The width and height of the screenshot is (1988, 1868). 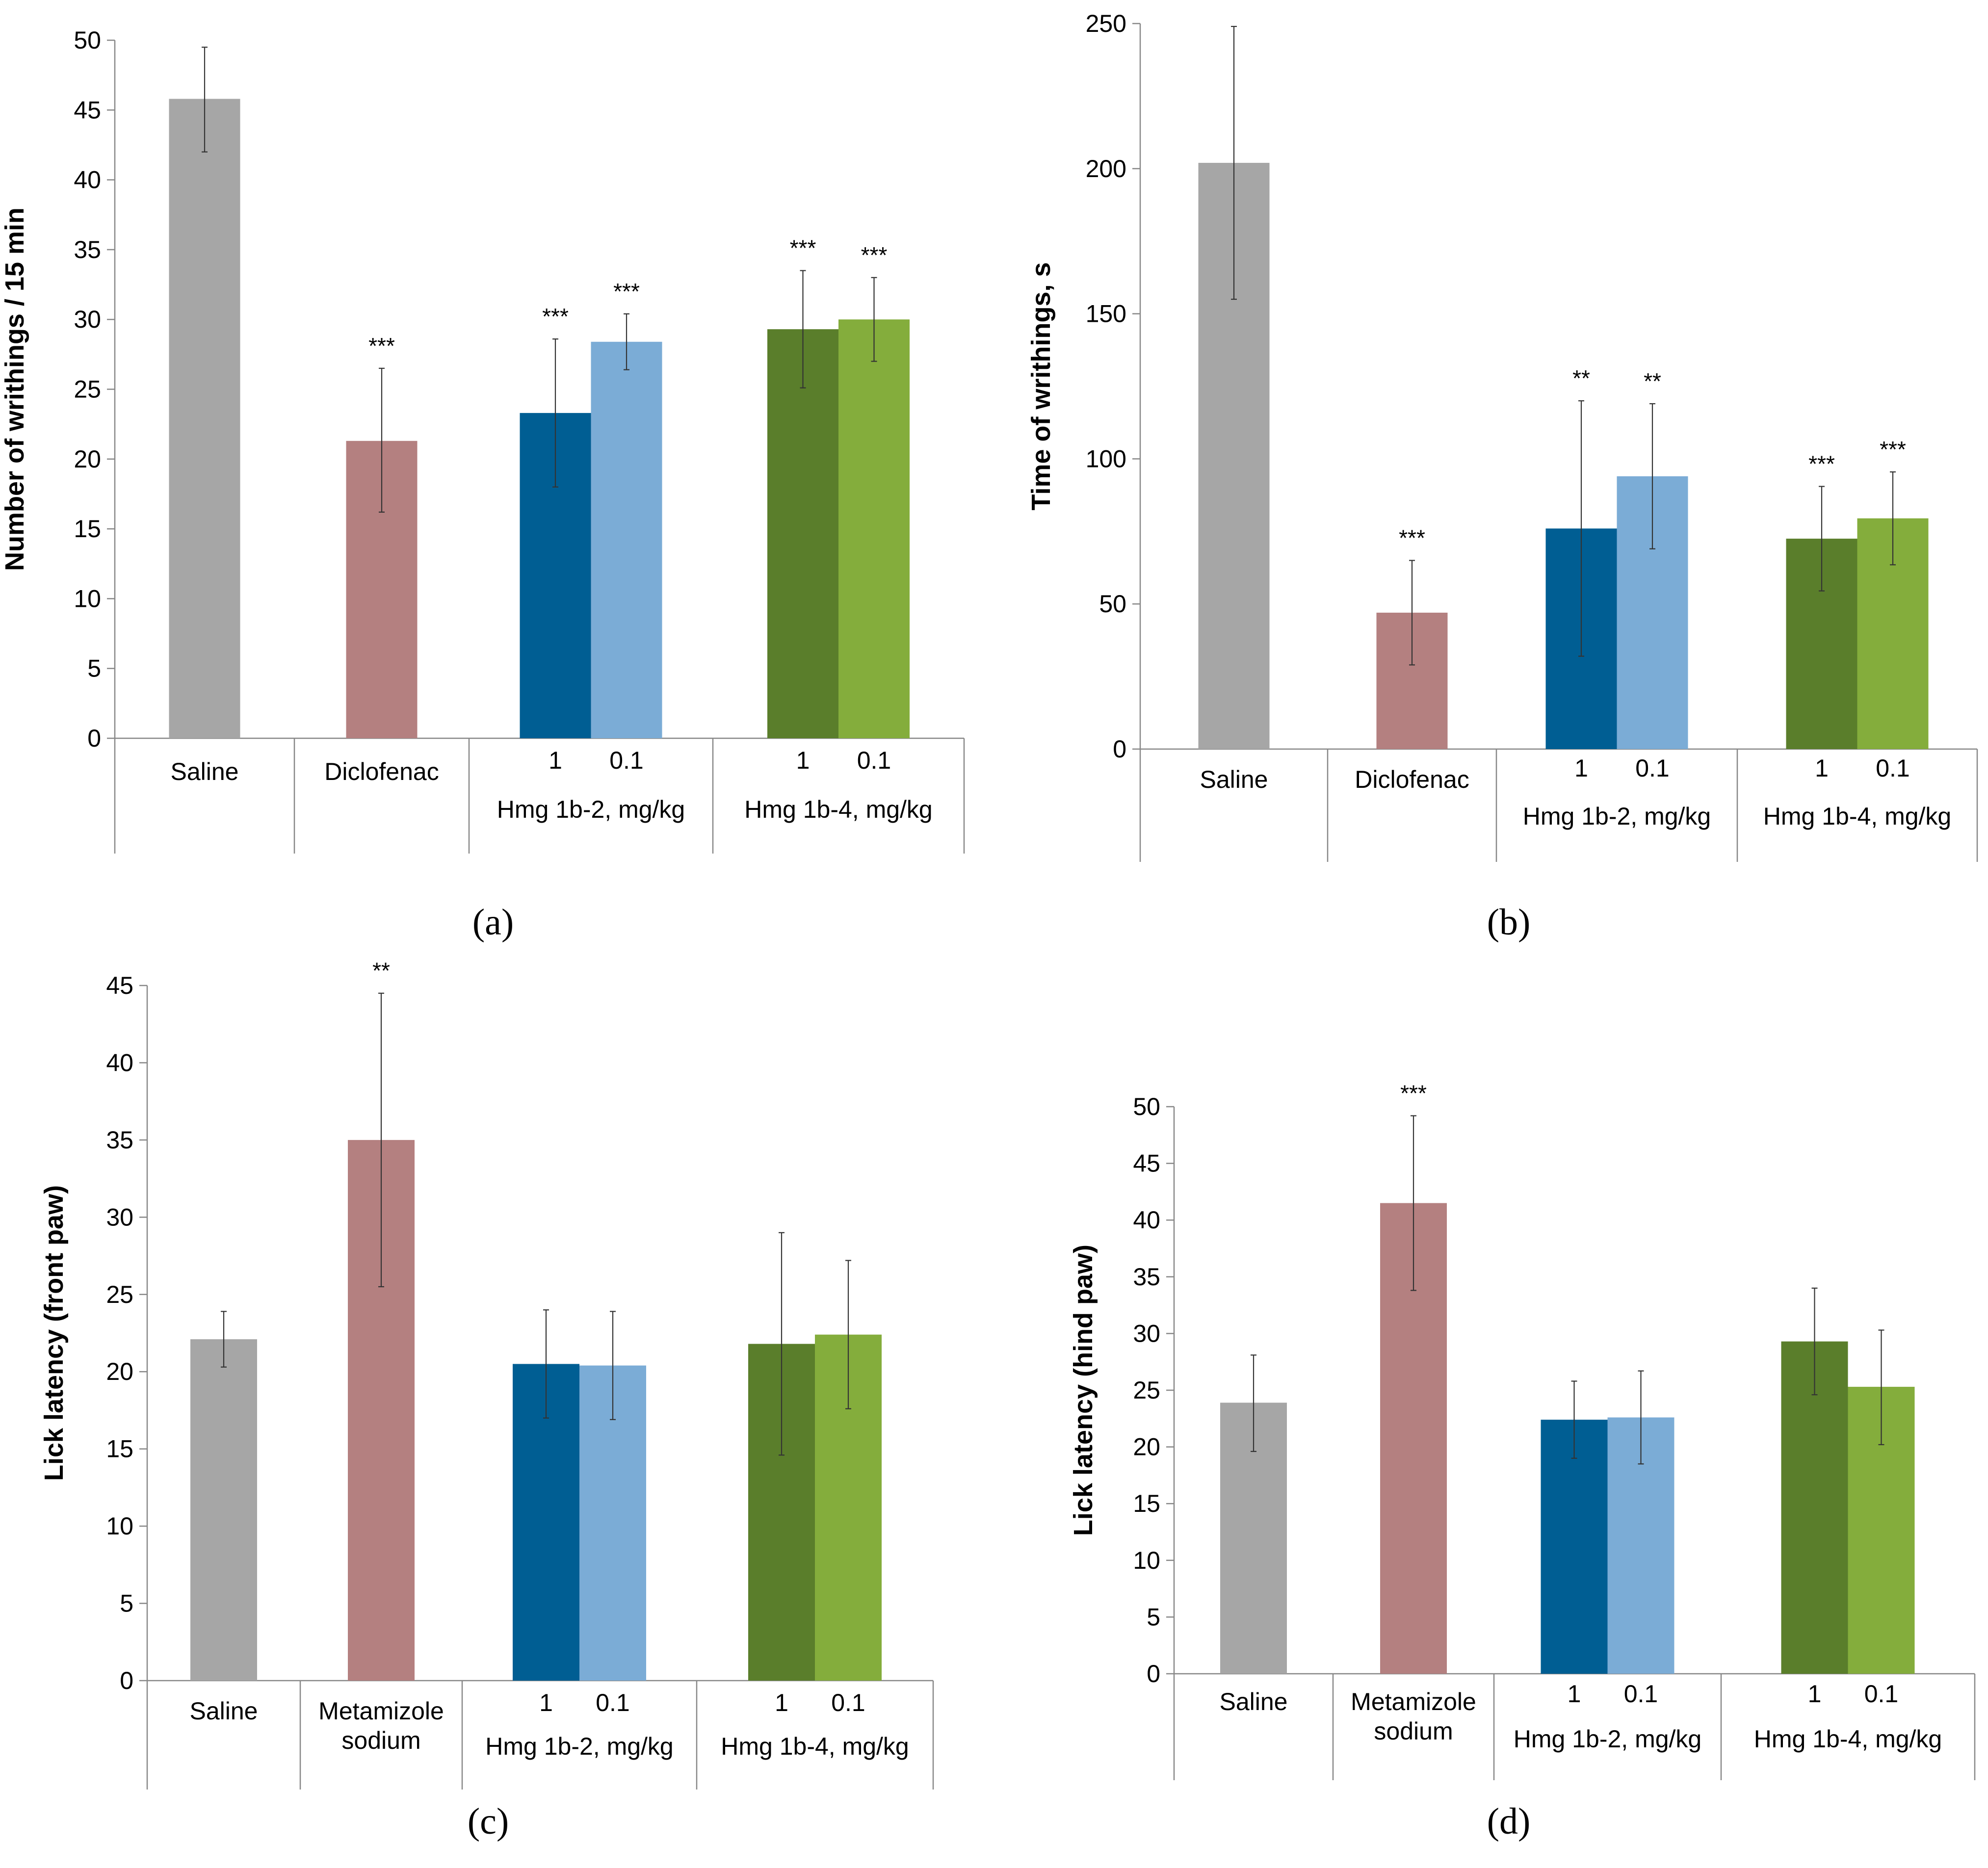 What do you see at coordinates (54, 1333) in the screenshot?
I see `y-axis-label: Lick latency (front paw)` at bounding box center [54, 1333].